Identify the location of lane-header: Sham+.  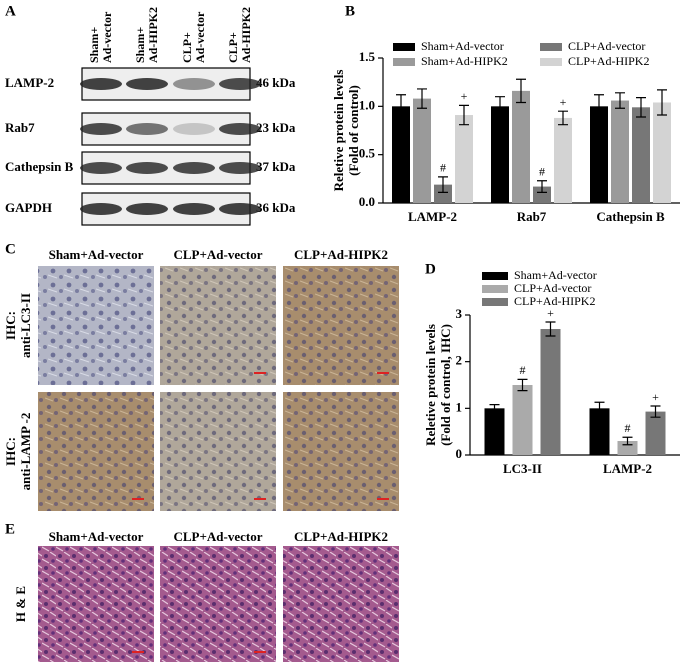
(140, 45).